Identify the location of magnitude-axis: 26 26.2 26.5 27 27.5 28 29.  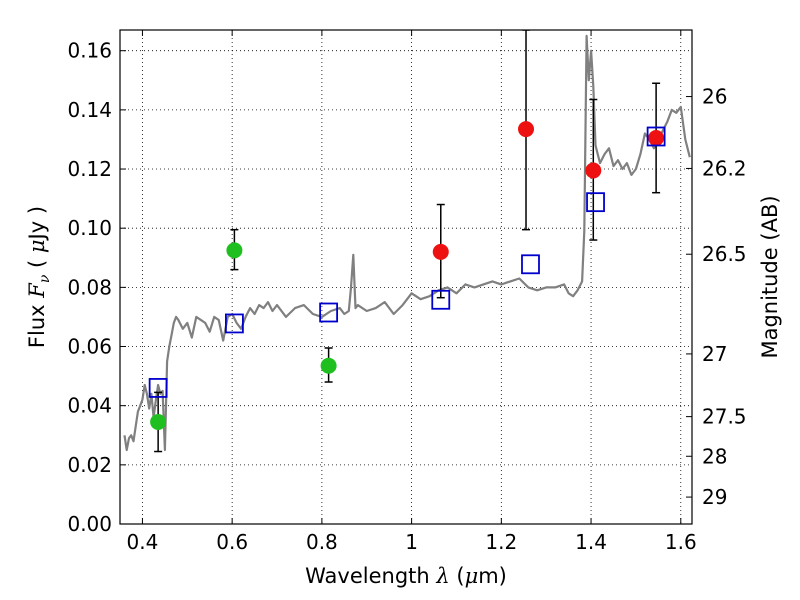
(716, 297).